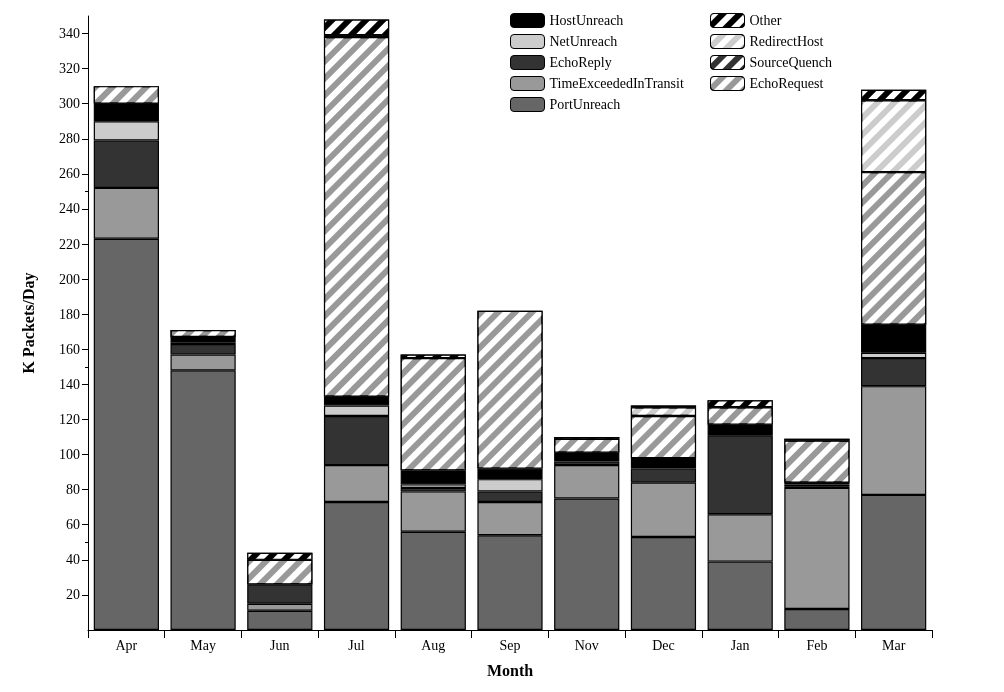  Describe the element at coordinates (69, 69) in the screenshot. I see `y-tick-label: 320` at that location.